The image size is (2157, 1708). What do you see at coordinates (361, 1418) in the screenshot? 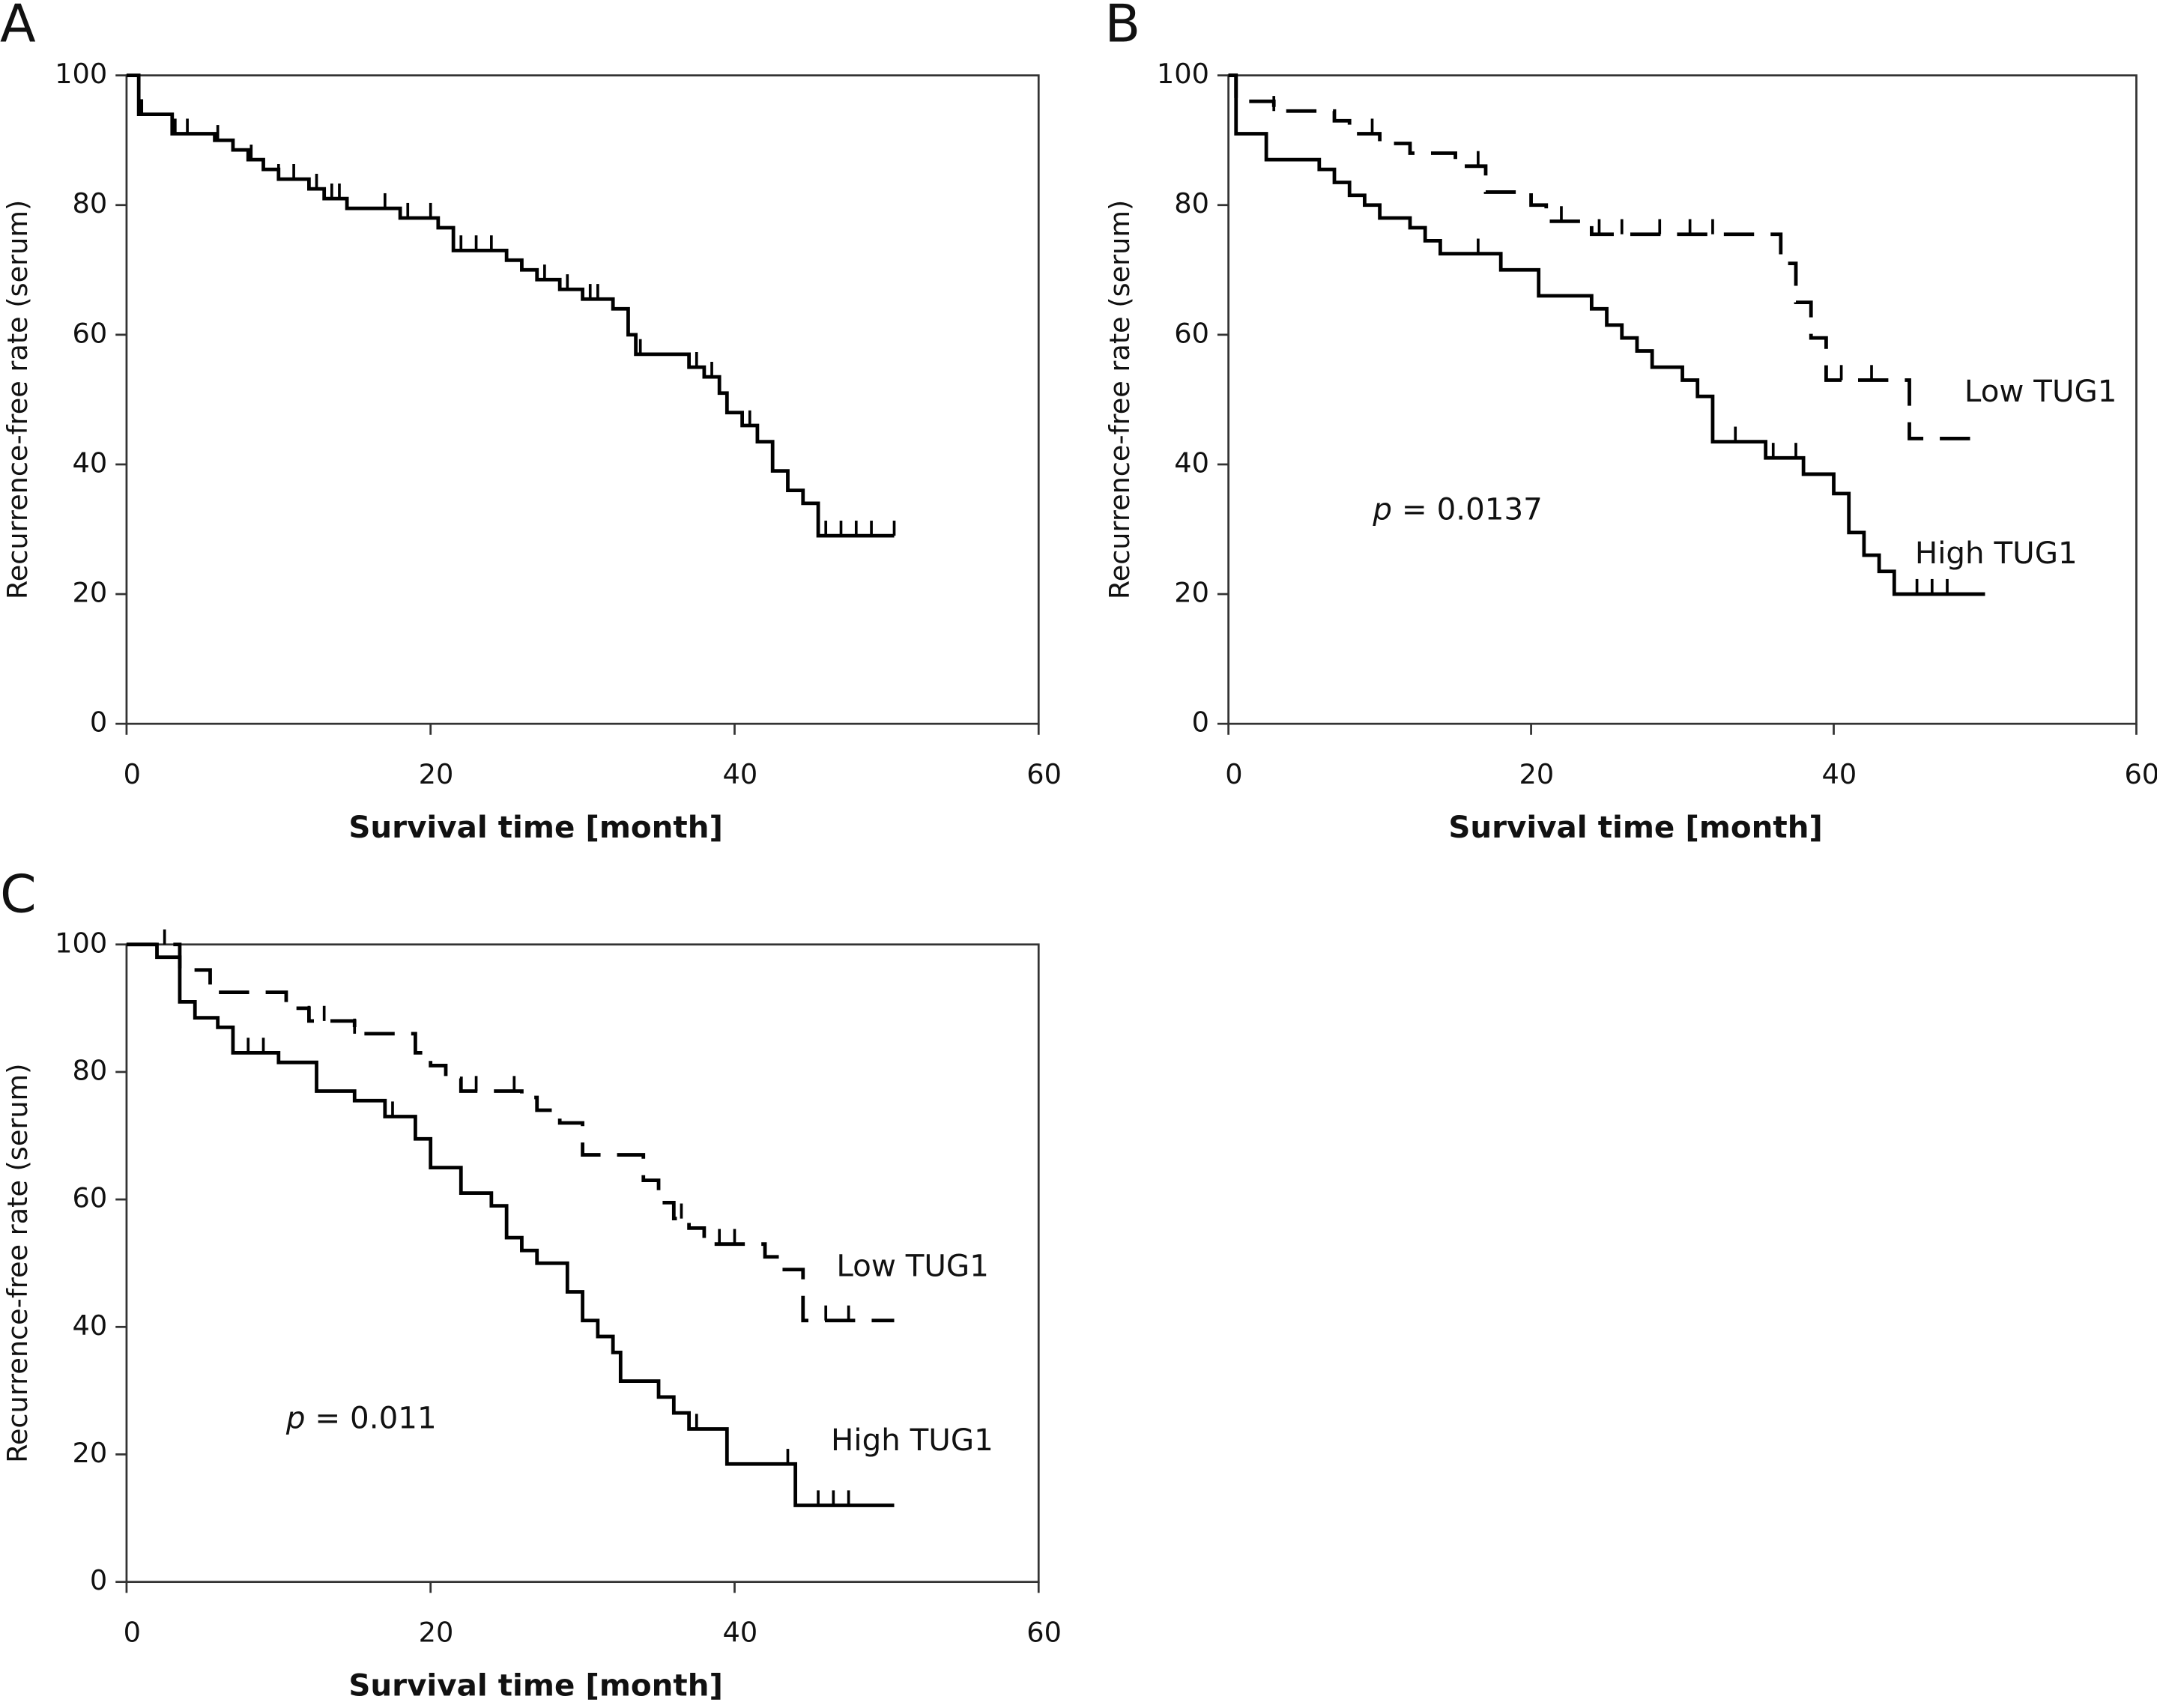
I see `p-value: p = 0.011` at bounding box center [361, 1418].